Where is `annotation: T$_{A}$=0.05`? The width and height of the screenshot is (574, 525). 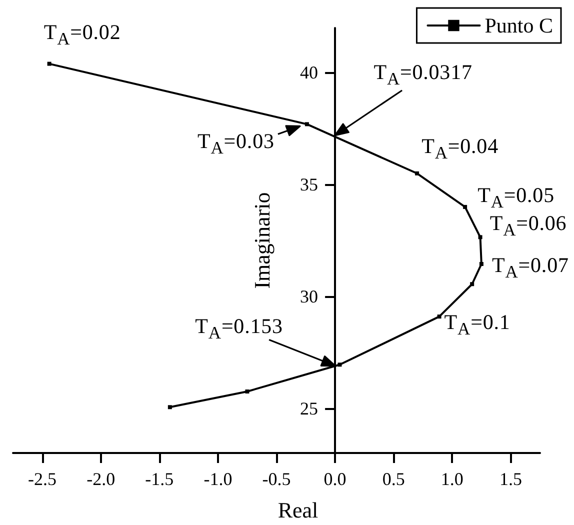
annotation: T$_{A}$=0.05 is located at coordinates (516, 197).